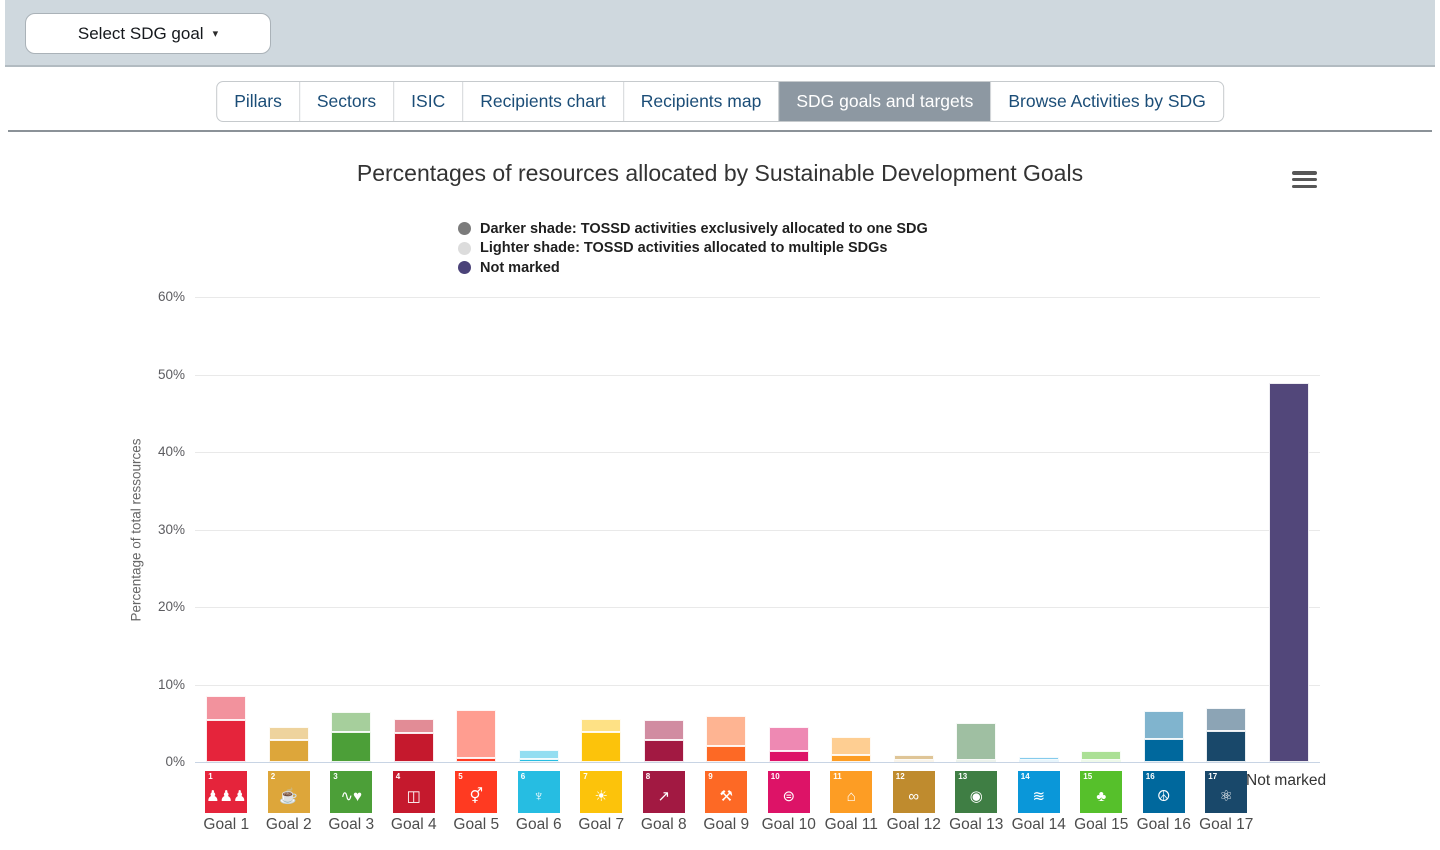  I want to click on x-axis-label-goal-1: Goal 1, so click(226, 824).